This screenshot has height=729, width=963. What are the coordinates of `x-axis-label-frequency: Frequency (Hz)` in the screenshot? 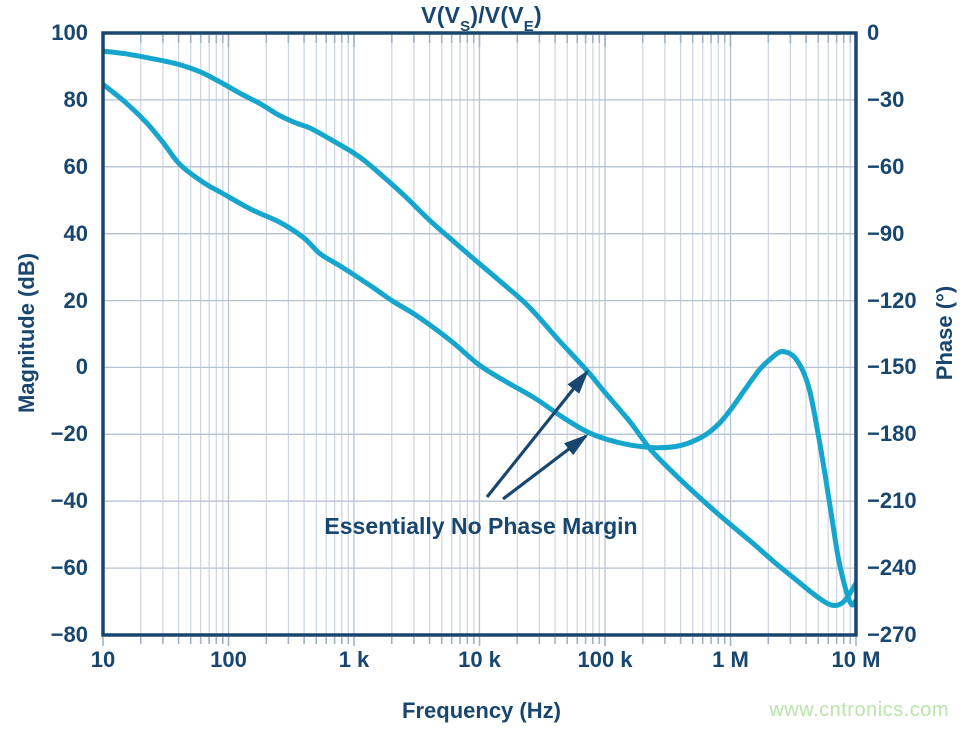 It's located at (481, 710).